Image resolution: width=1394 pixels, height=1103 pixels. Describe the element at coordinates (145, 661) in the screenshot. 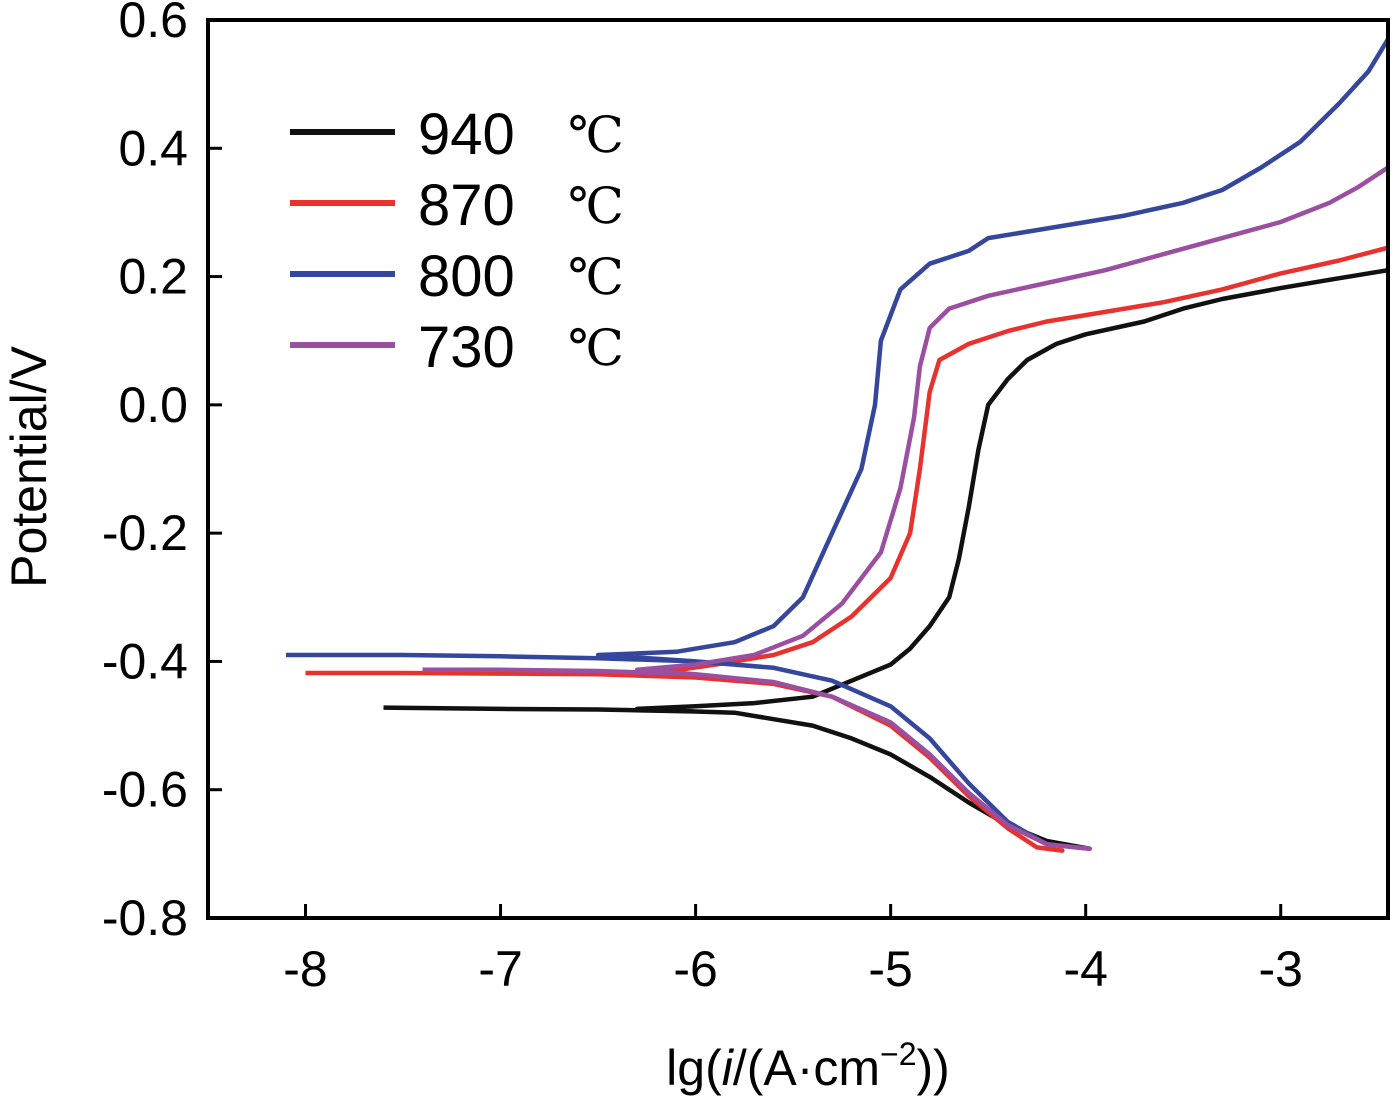

I see `y-tick-label: -0.4` at that location.